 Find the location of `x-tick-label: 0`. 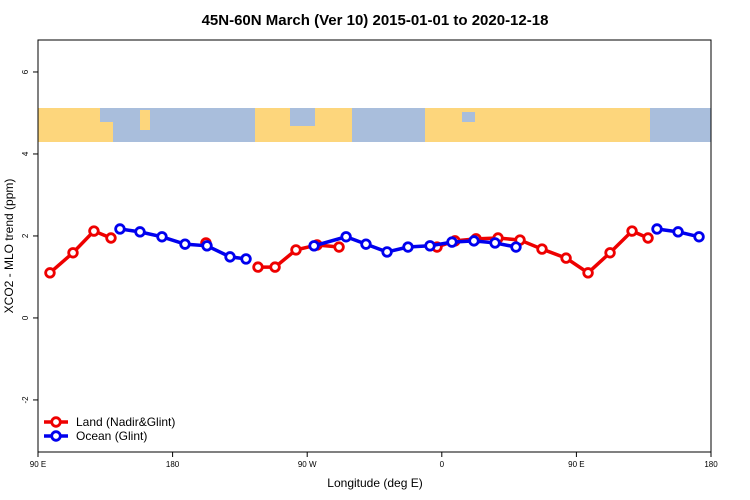

x-tick-label: 0 is located at coordinates (442, 464).